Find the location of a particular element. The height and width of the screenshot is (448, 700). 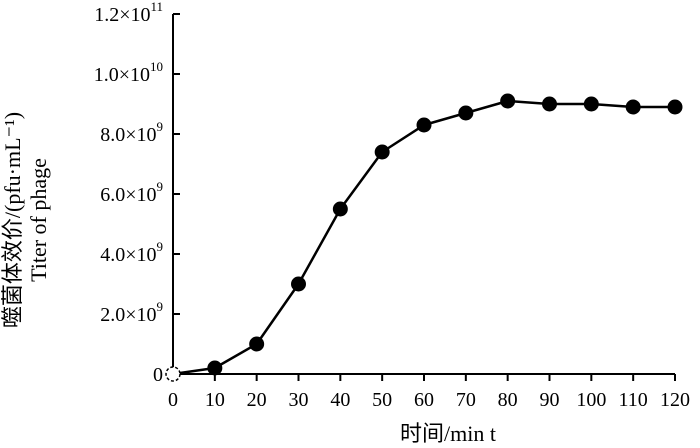

x-ticks: 0 10 20 30 40 50 60 70 80 90 100 110 120 is located at coordinates (429, 392).